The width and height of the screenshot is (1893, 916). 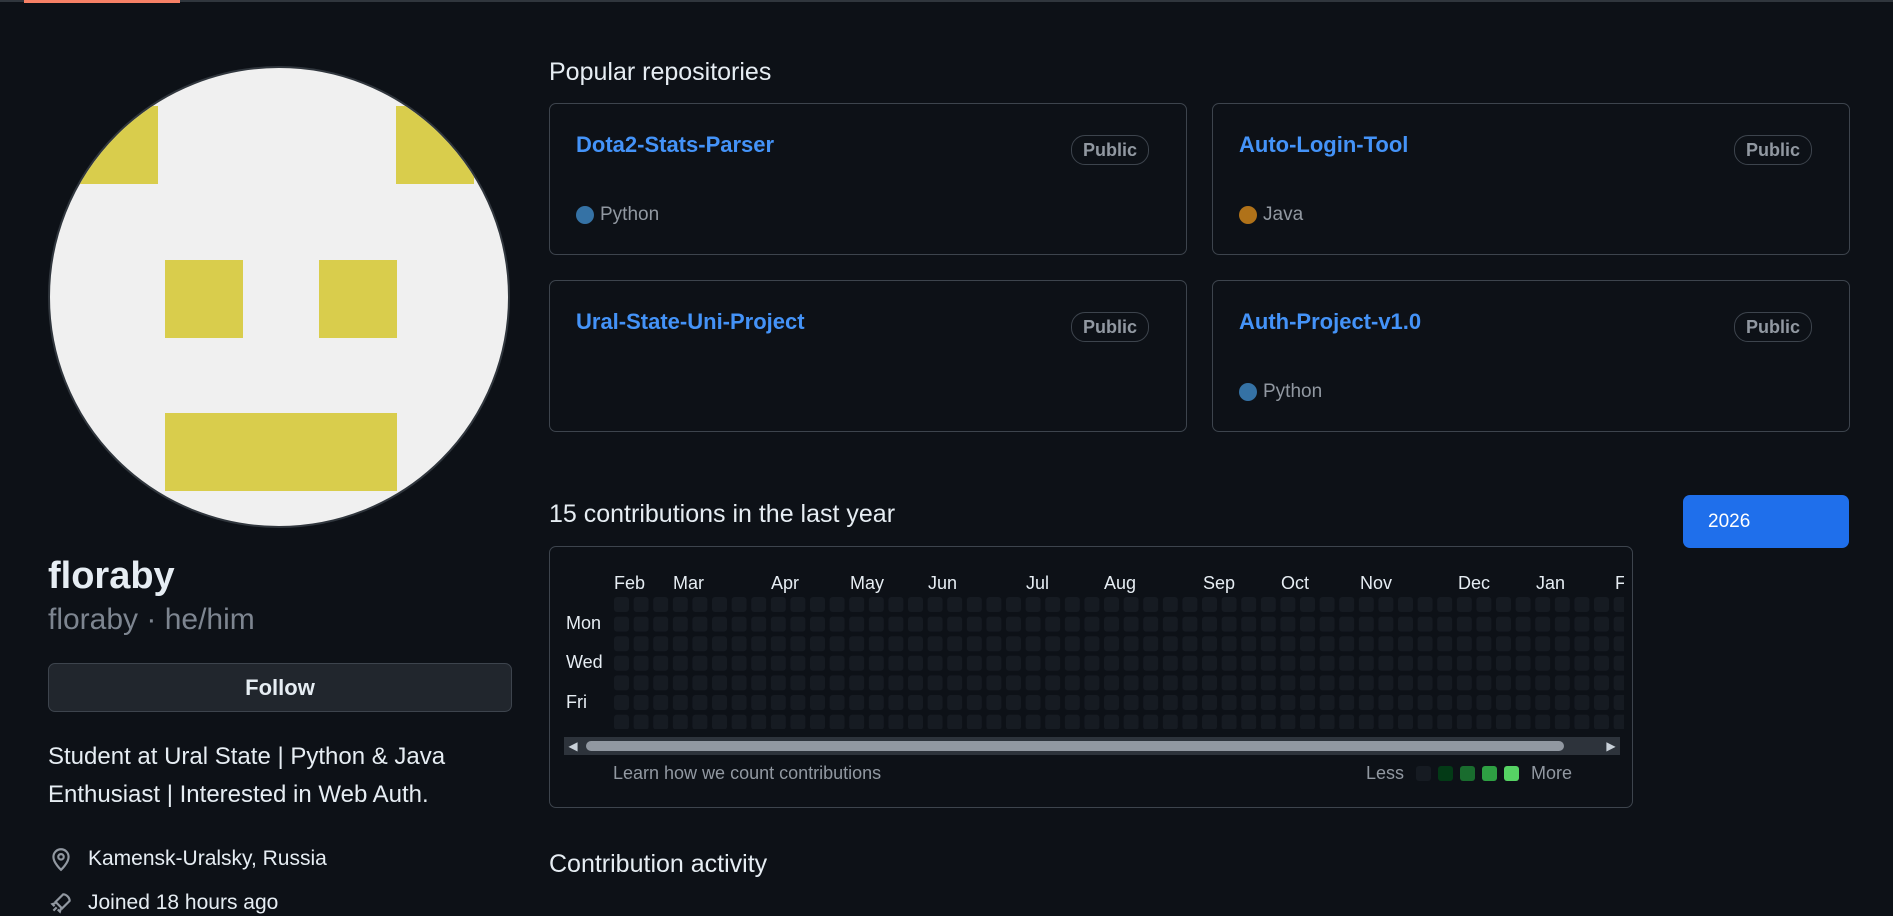 What do you see at coordinates (1611, 746) in the screenshot?
I see `scroll-right-icon: ▶` at bounding box center [1611, 746].